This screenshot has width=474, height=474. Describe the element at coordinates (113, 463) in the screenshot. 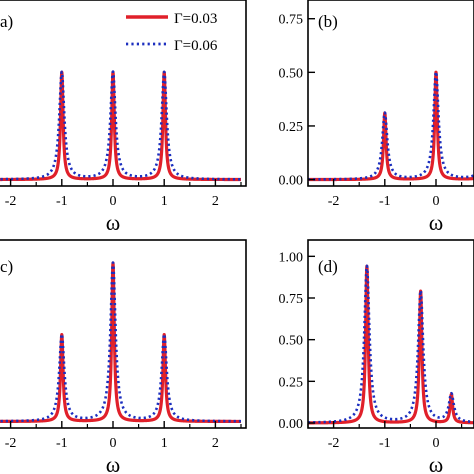

I see `x-axis-label-c: ω` at that location.